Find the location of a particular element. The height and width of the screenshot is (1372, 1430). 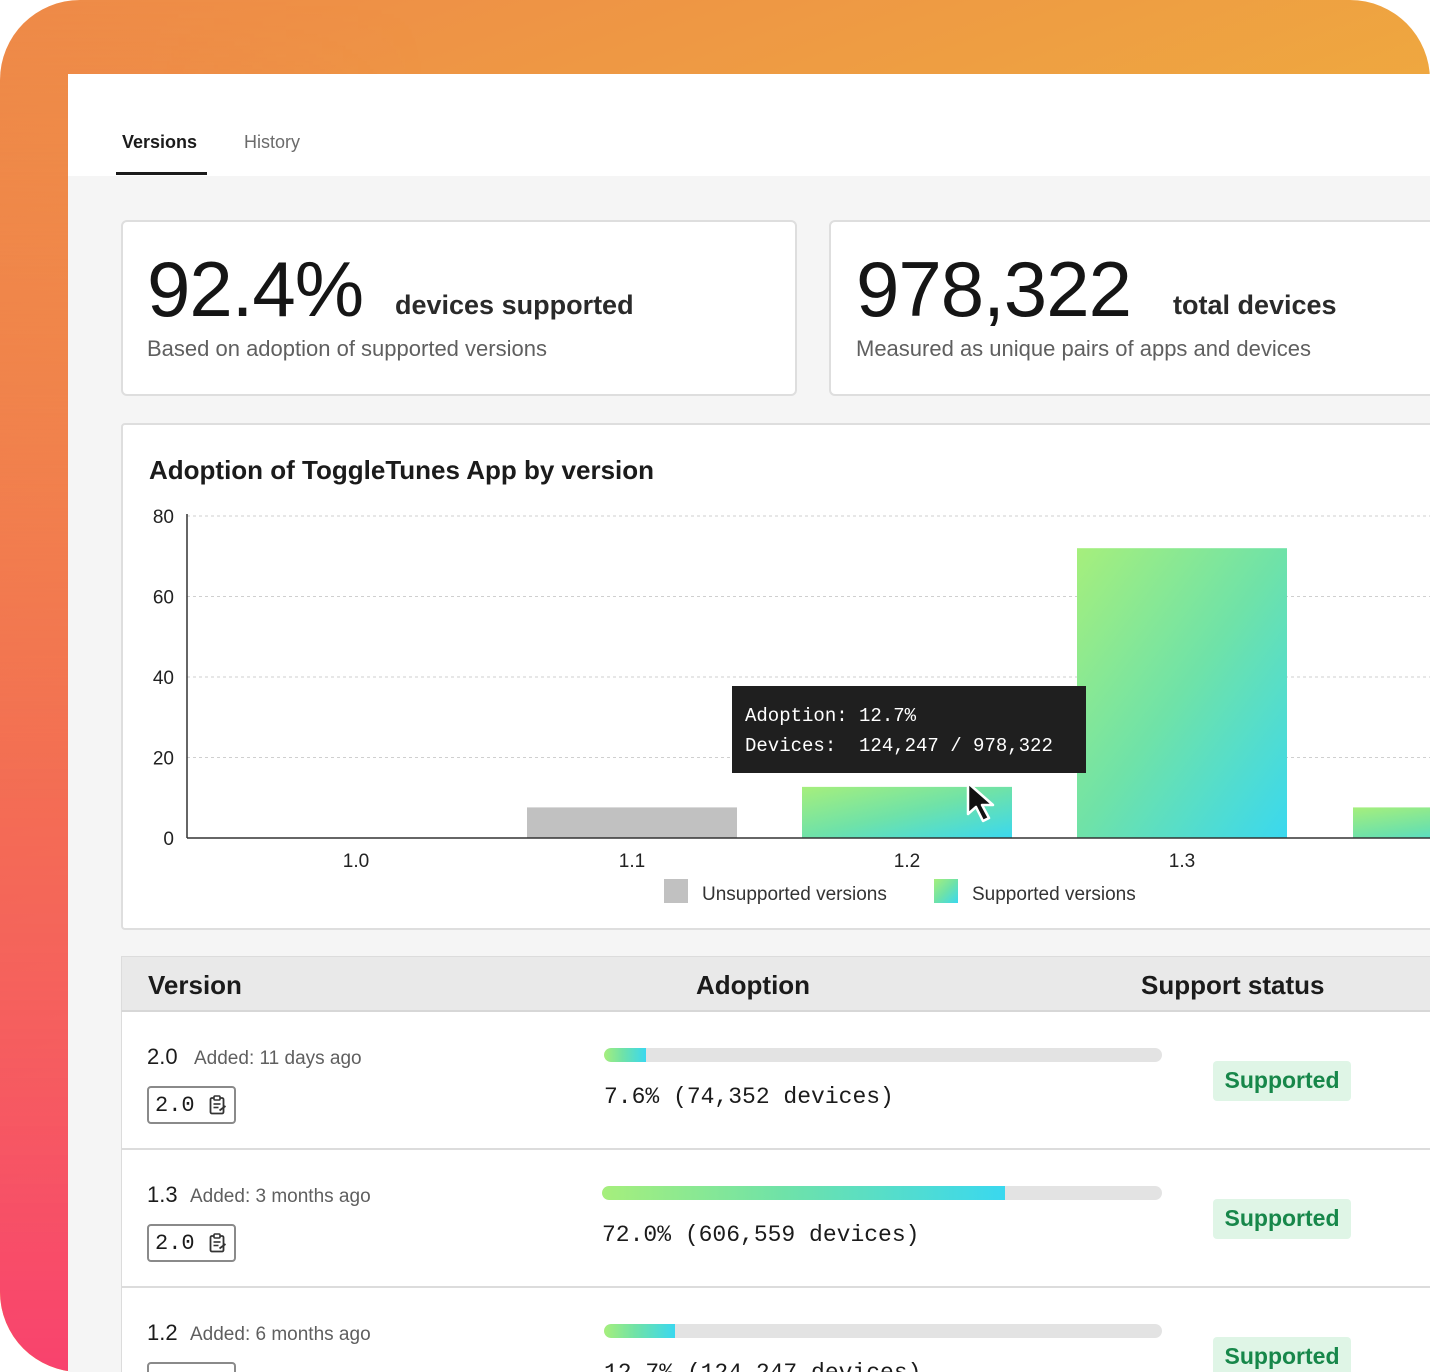

y-tick-label: 0 is located at coordinates (168, 839).